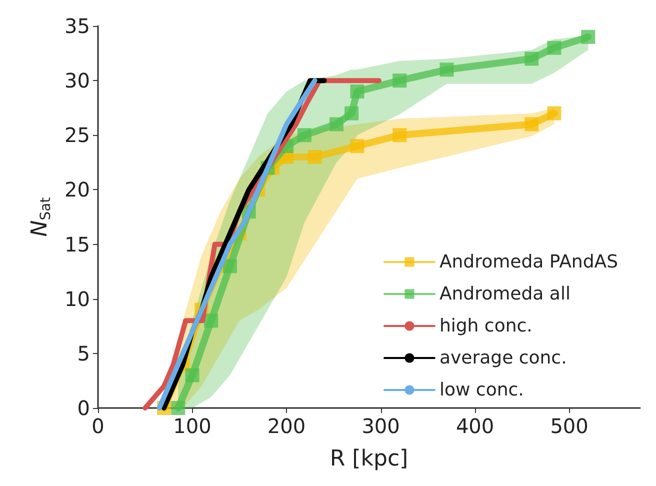  I want to click on x-axis-title: R [kpc], so click(369, 459).